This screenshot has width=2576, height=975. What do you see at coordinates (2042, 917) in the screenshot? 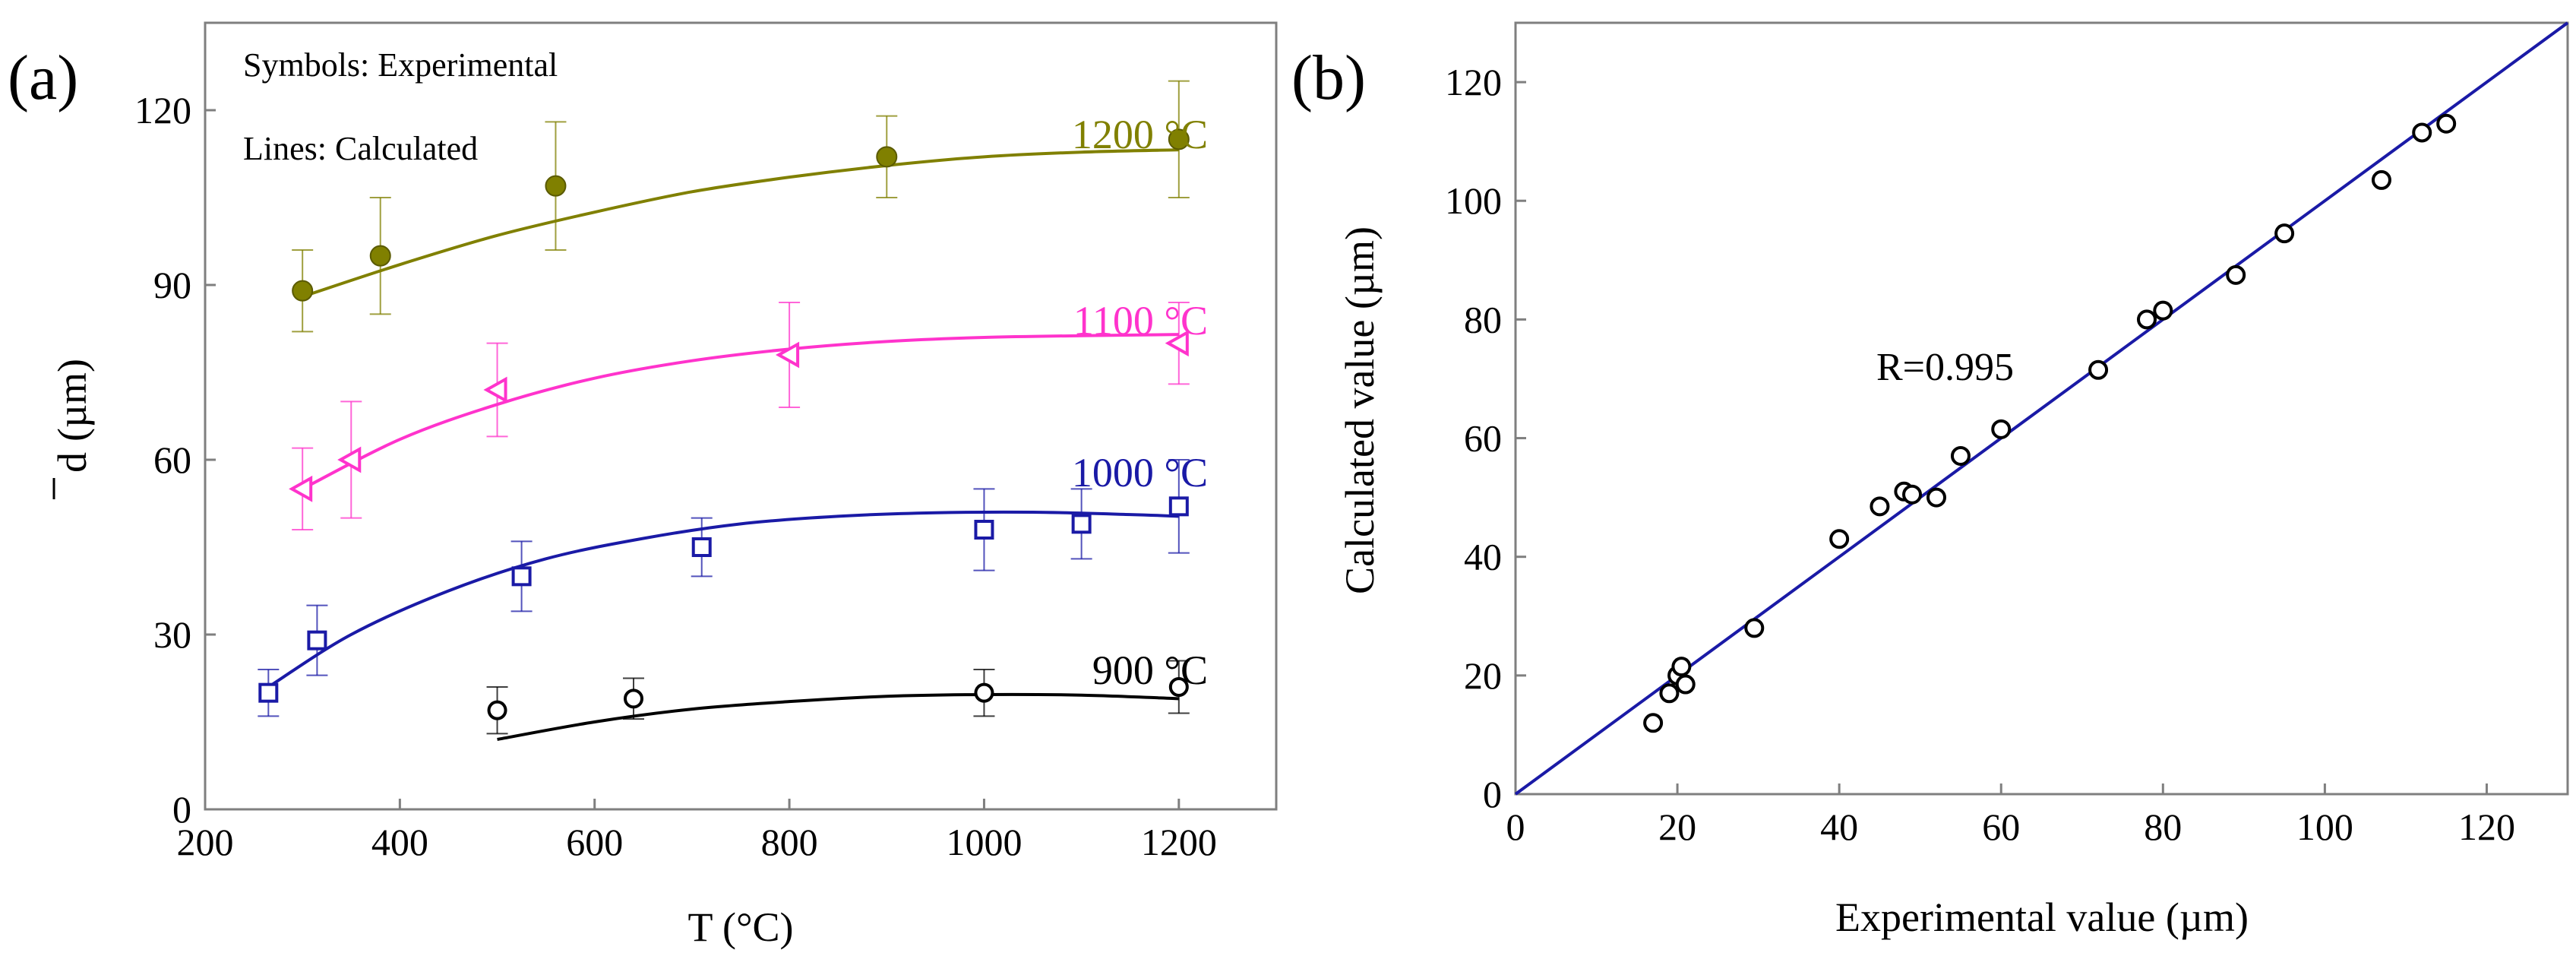
I see `panel-b-x-axis-label: Experimental value (µm)` at bounding box center [2042, 917].